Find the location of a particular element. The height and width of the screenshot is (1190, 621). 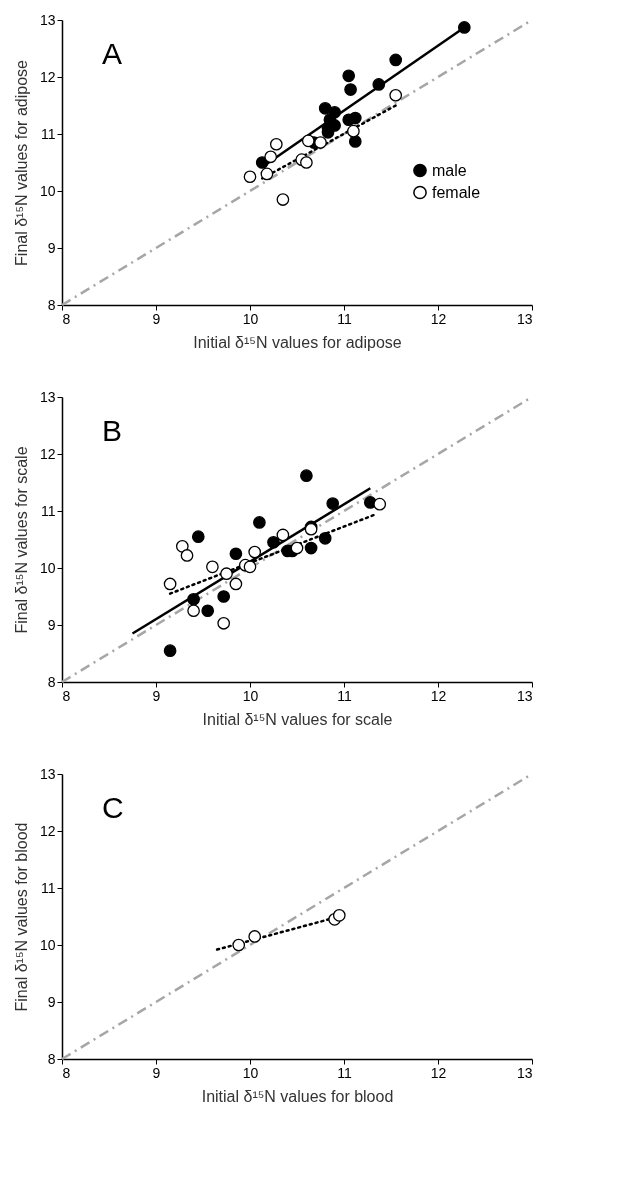

x-axis-title: Initial δ¹⁵N values for blood is located at coordinates (297, 1096).